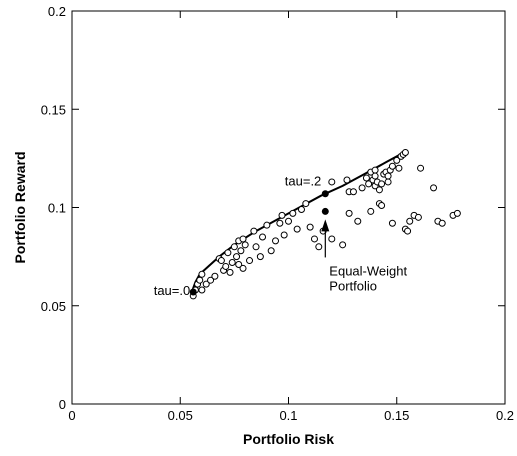 The width and height of the screenshot is (517, 456). Describe the element at coordinates (353, 285) in the screenshot. I see `annotation-equal-weight-line: Portfolio` at that location.